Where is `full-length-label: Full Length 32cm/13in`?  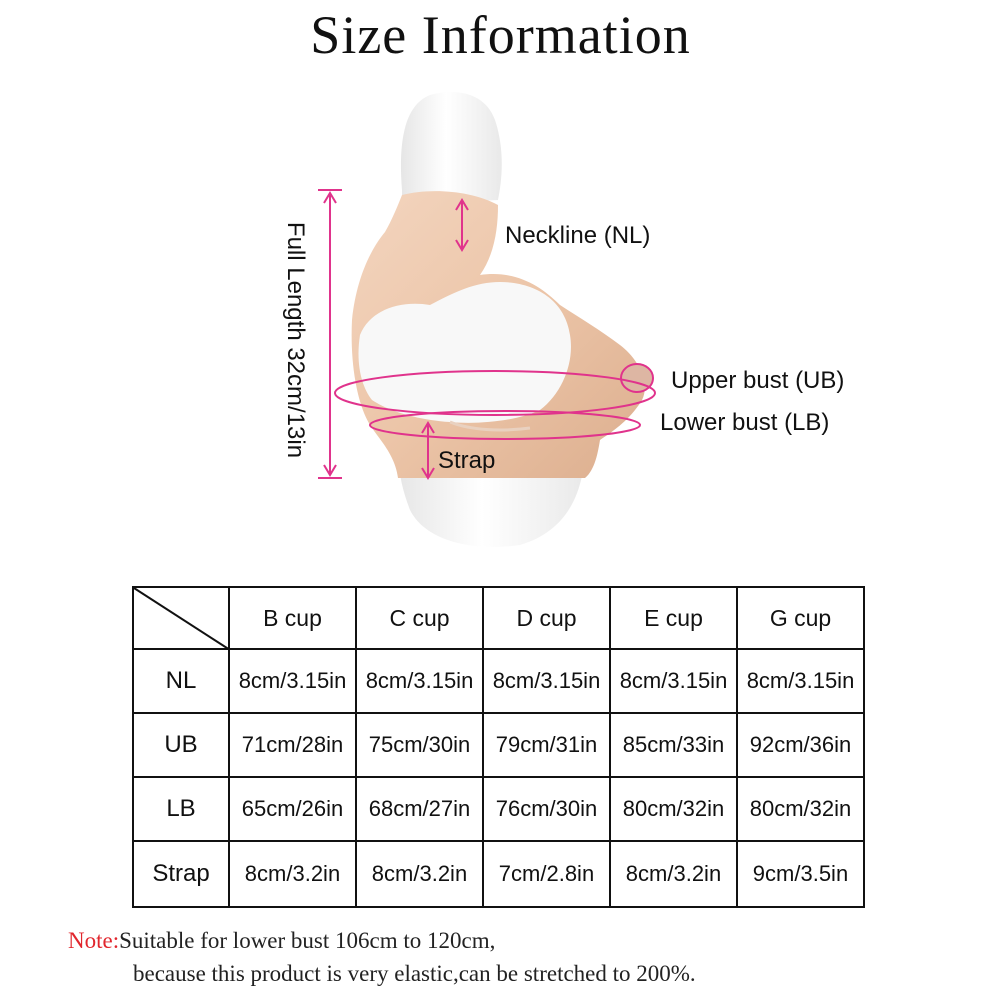 full-length-label: Full Length 32cm/13in is located at coordinates (295, 340).